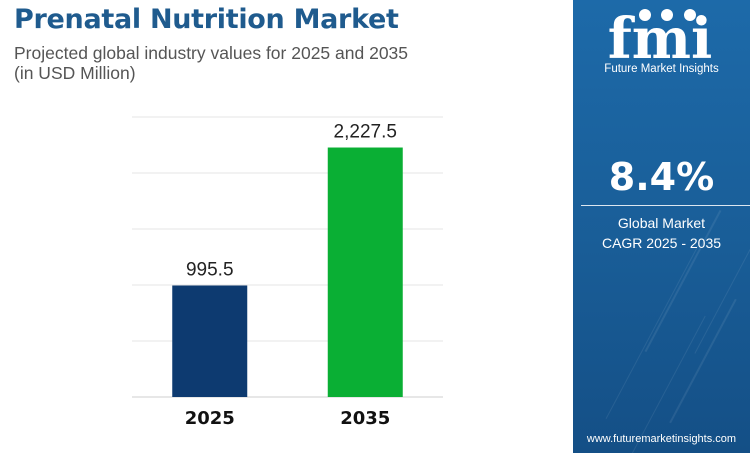 The width and height of the screenshot is (750, 453). I want to click on logo-dot-right, so click(690, 15).